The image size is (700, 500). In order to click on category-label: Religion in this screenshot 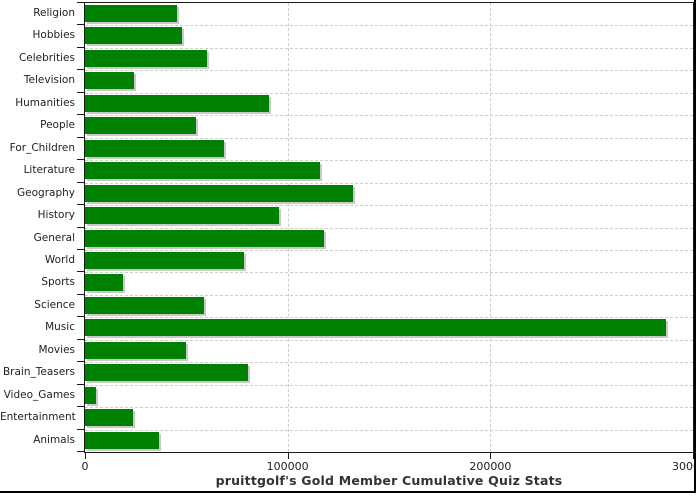, I will do `click(54, 13)`.